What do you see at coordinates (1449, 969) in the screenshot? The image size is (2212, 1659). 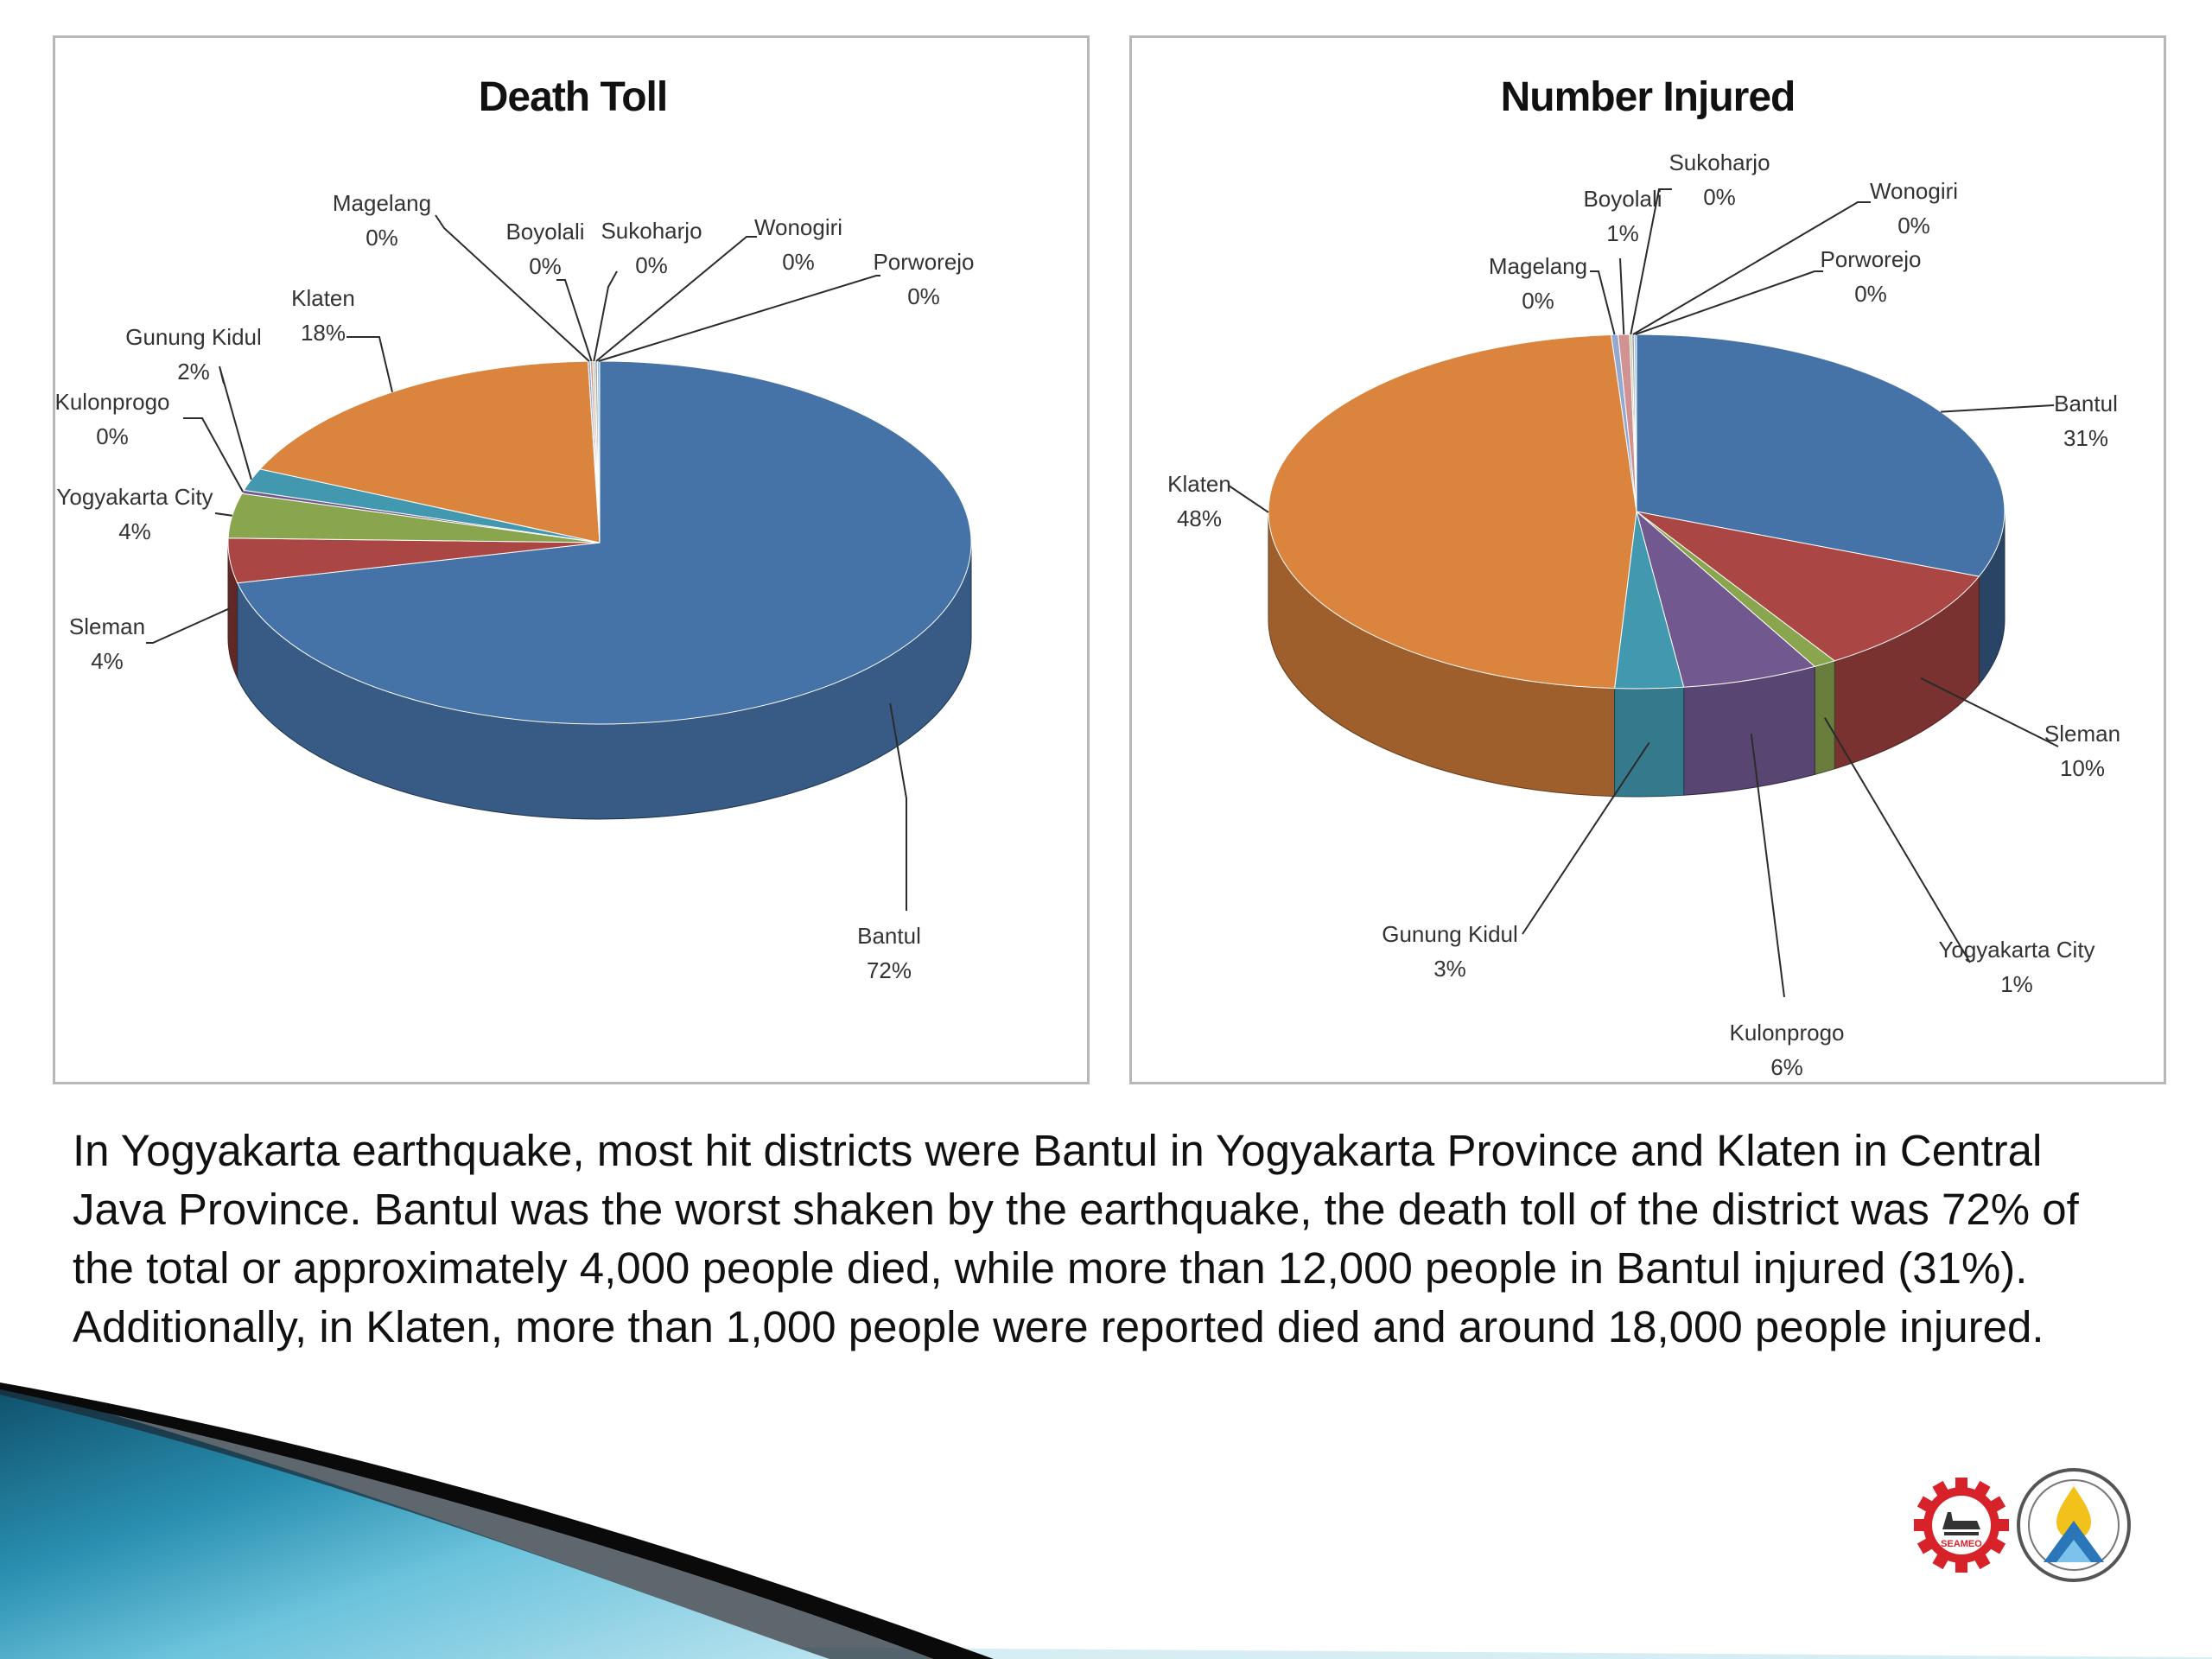 I see `slice-value-gunung-kidul: 3%` at bounding box center [1449, 969].